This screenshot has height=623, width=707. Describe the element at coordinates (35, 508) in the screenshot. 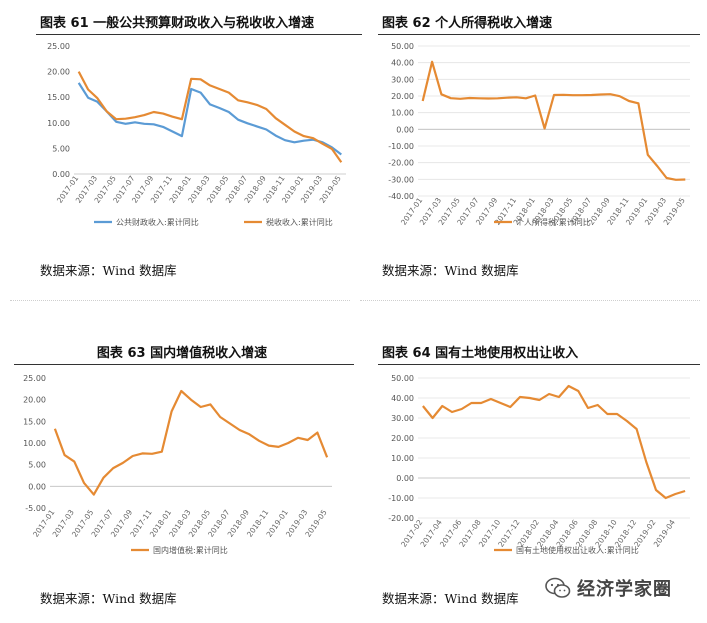

I see `y-tick-label: -5.00` at that location.